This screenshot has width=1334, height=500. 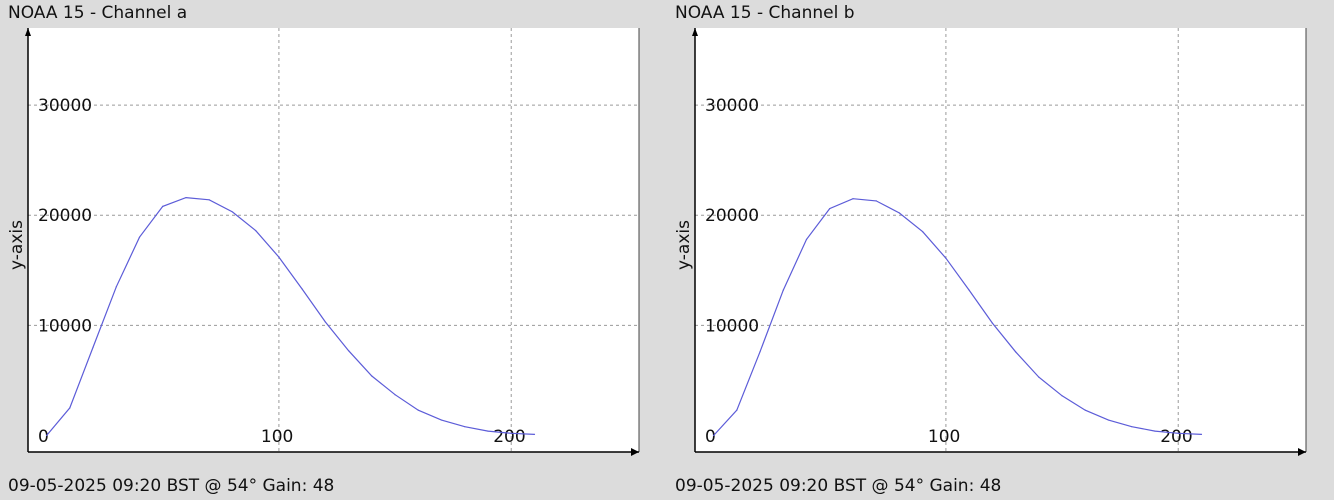 What do you see at coordinates (98, 13) in the screenshot?
I see `chart-title: NOAA 15 - Channel a` at bounding box center [98, 13].